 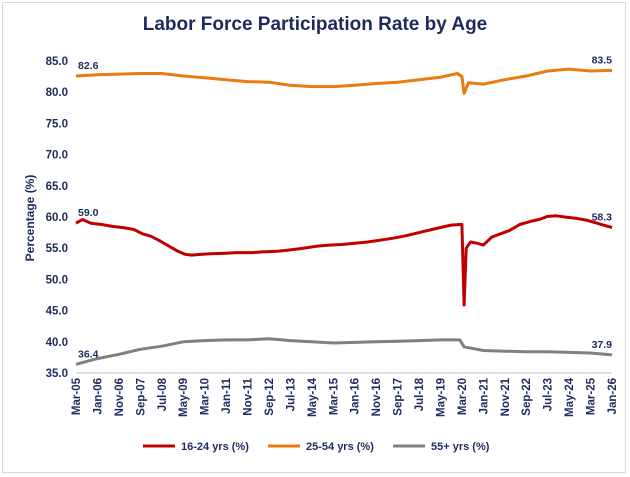 I want to click on data-label-last: 37.9, so click(x=602, y=345).